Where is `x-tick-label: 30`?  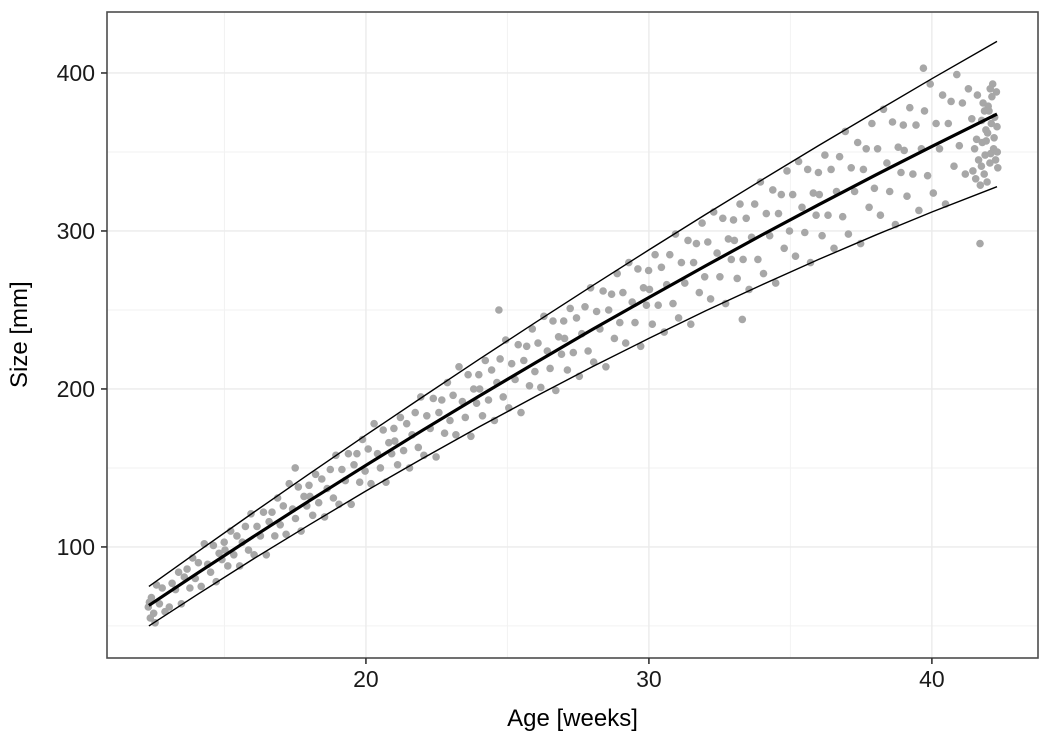 x-tick-label: 30 is located at coordinates (649, 679).